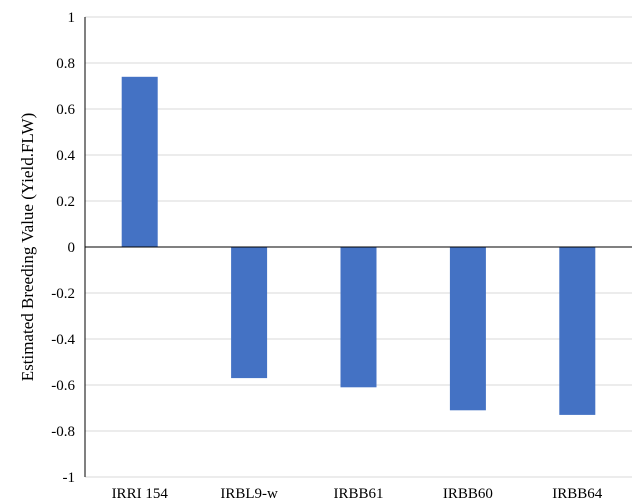  What do you see at coordinates (69, 478) in the screenshot?
I see `y-tick-label: -1` at bounding box center [69, 478].